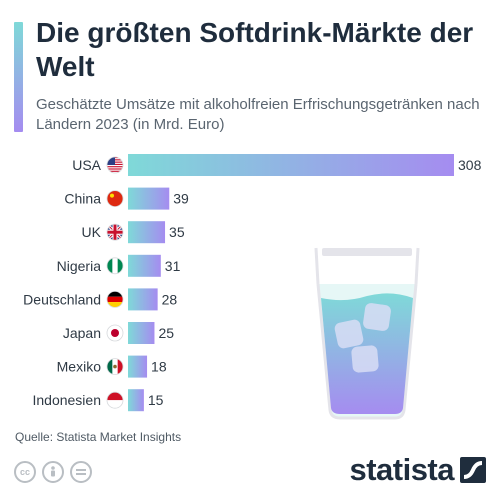 The width and height of the screenshot is (500, 500). I want to click on glass-illustration-icon, so click(367, 333).